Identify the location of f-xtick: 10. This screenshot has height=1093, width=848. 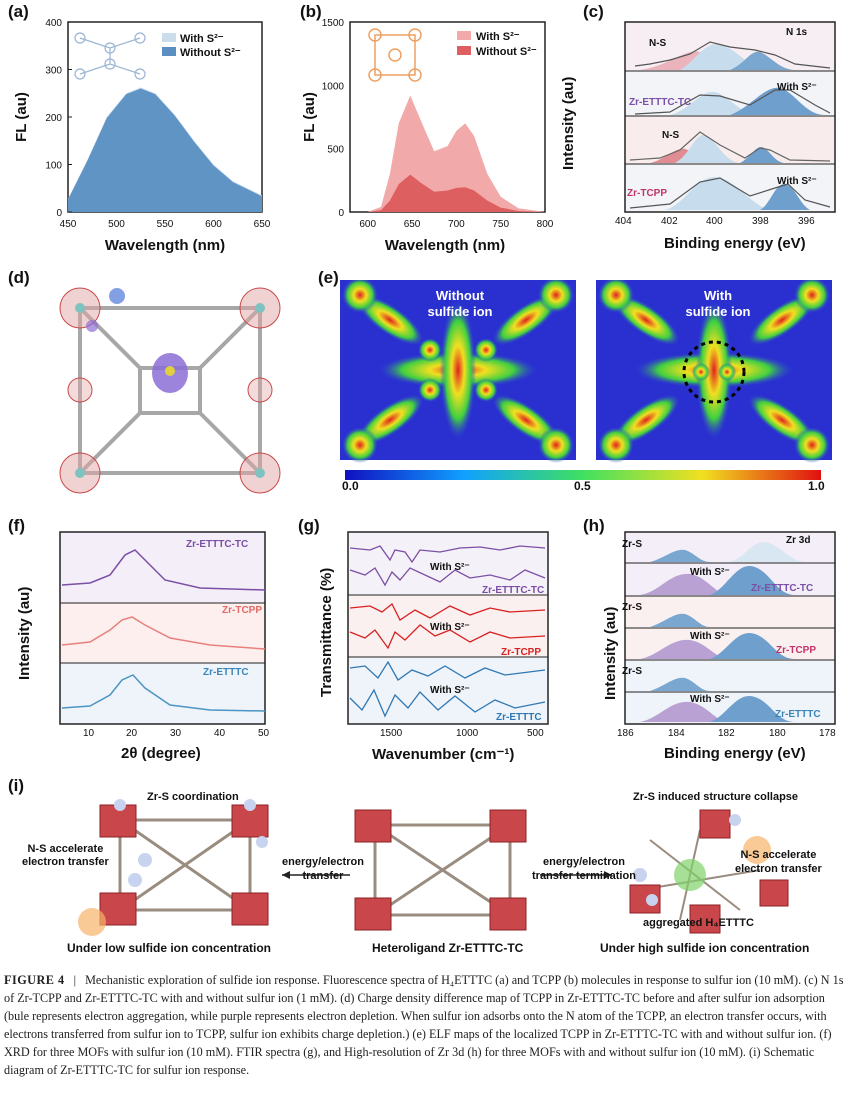
(89, 733).